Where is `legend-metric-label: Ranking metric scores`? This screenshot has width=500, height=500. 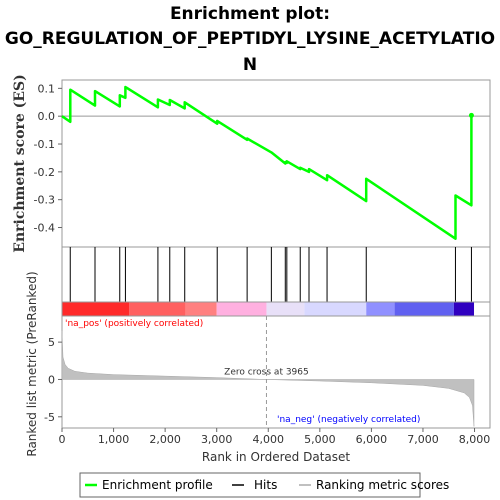
legend-metric-label: Ranking metric scores is located at coordinates (382, 485).